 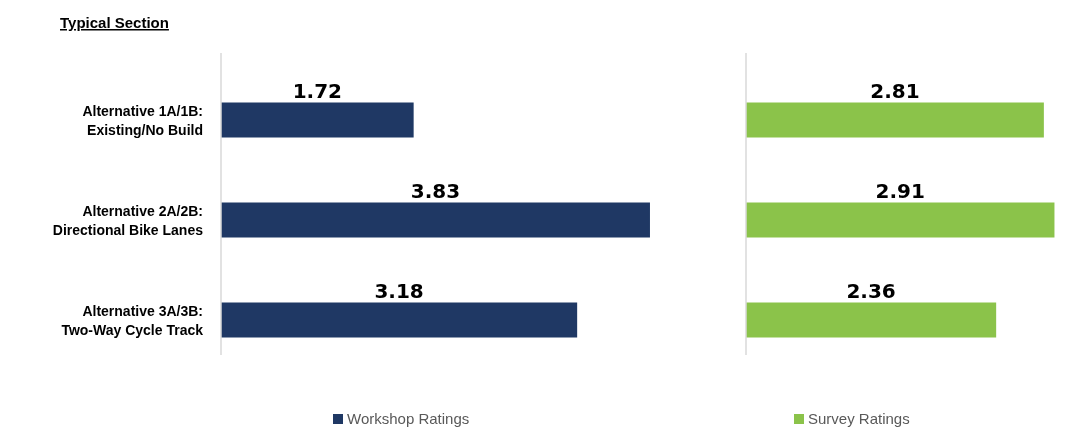 What do you see at coordinates (871, 290) in the screenshot?
I see `data-label: 2.36` at bounding box center [871, 290].